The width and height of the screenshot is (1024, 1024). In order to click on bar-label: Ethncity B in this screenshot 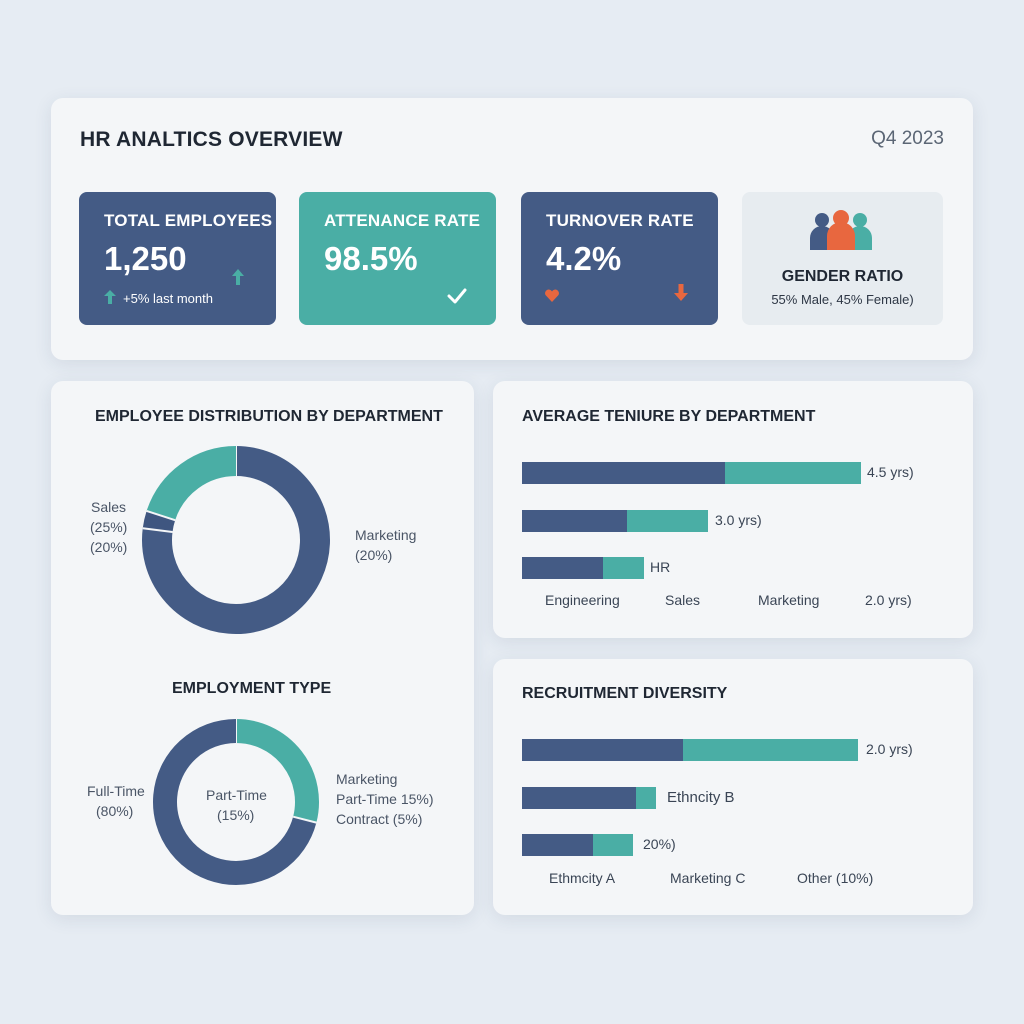, I will do `click(701, 797)`.